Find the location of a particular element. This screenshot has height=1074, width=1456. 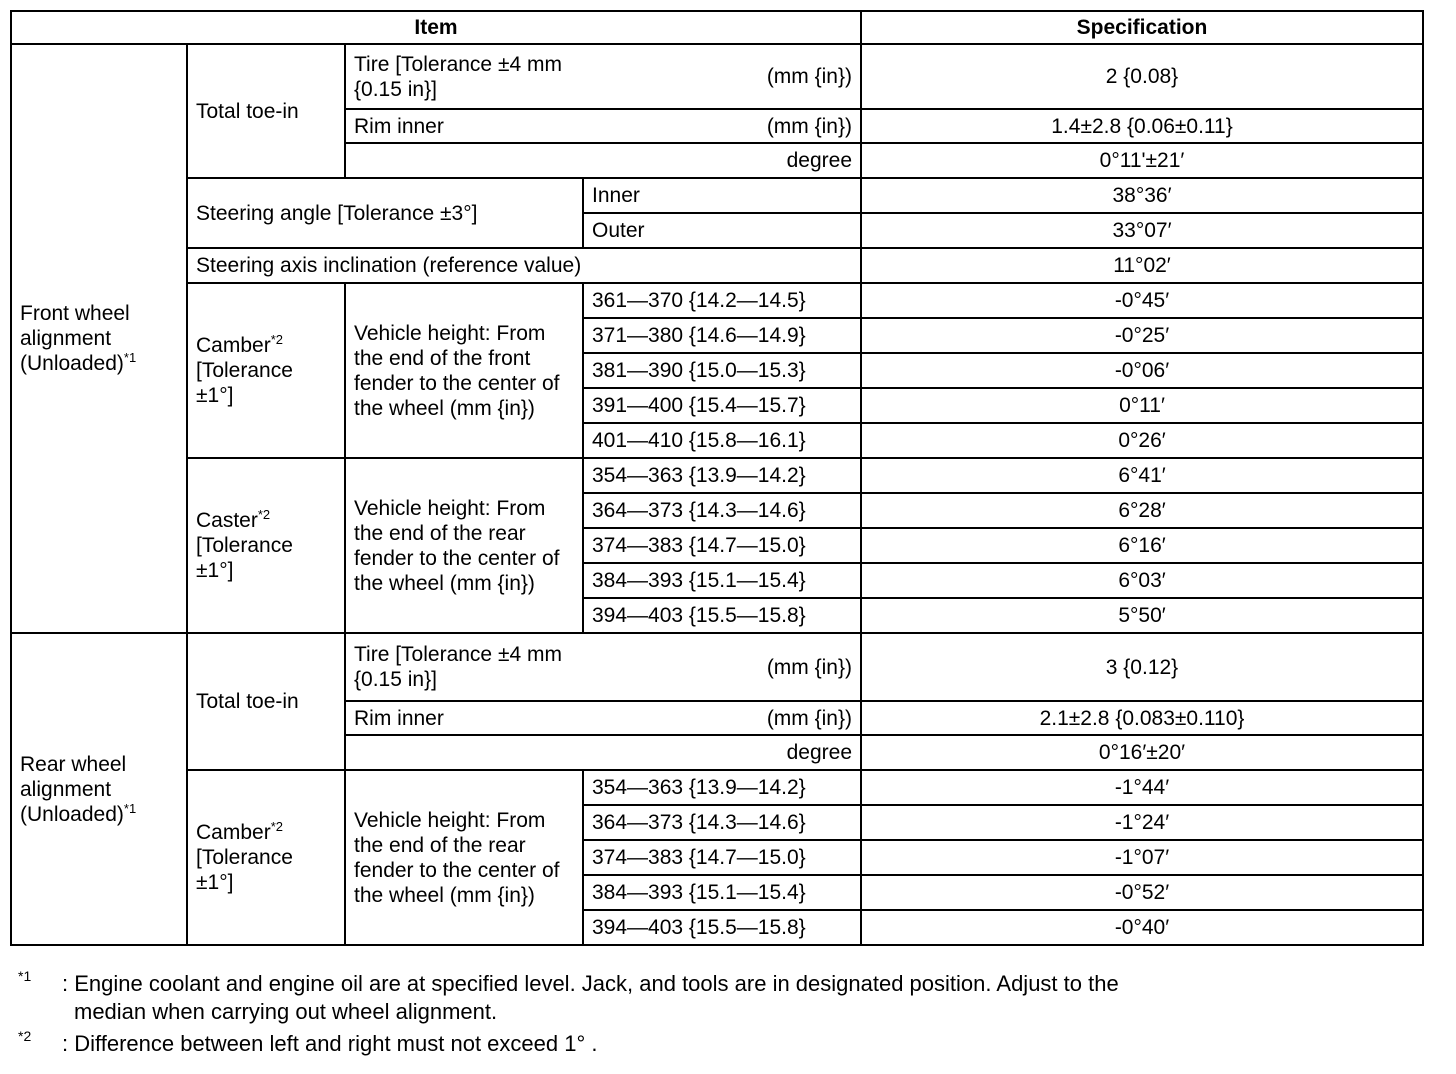

spec-value: 1.4±2.8 {0.06±0.11} is located at coordinates (1142, 126).